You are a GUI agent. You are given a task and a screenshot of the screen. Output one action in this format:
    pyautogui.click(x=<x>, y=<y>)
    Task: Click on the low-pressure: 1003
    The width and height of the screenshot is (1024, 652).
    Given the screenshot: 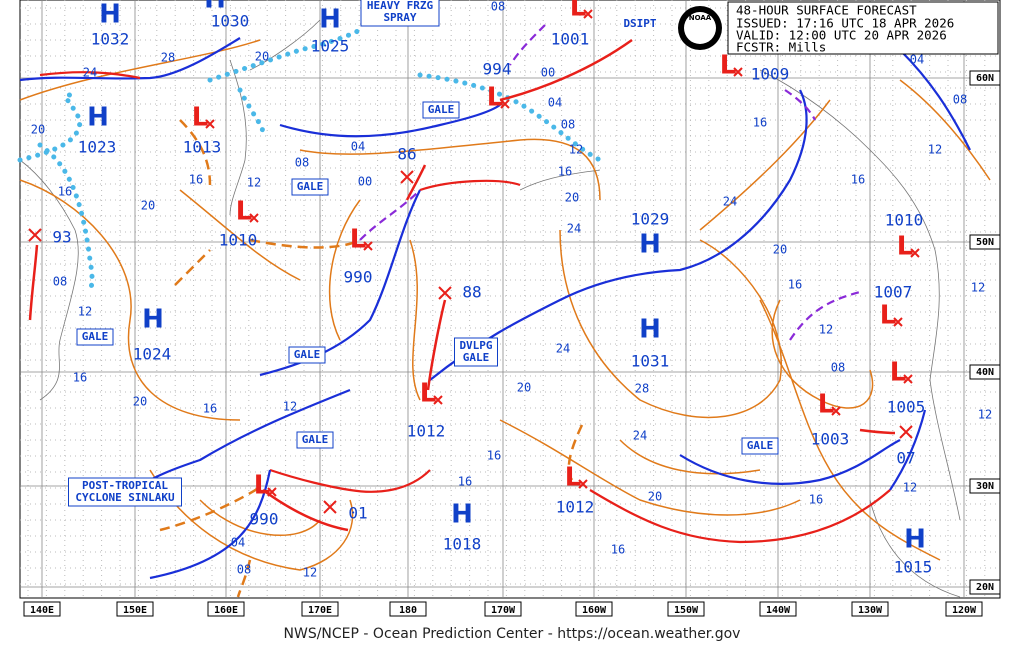 What is the action you would take?
    pyautogui.click(x=830, y=439)
    